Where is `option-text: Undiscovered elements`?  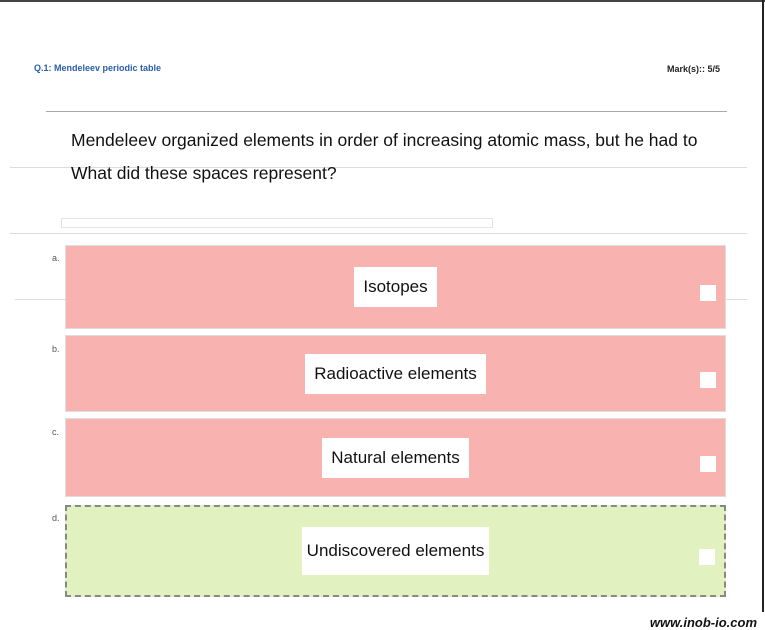
option-text: Undiscovered elements is located at coordinates (395, 551).